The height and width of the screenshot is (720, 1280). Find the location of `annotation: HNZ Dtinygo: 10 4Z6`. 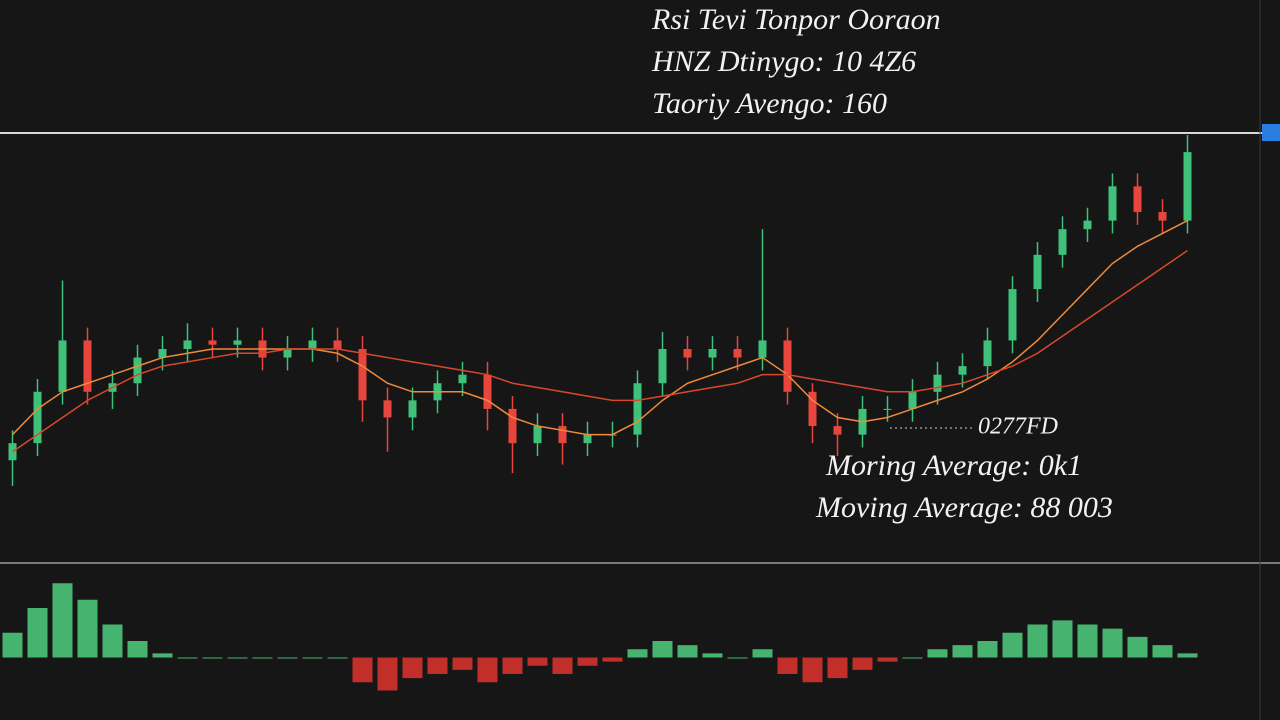

annotation: HNZ Dtinygo: 10 4Z6 is located at coordinates (783, 61).